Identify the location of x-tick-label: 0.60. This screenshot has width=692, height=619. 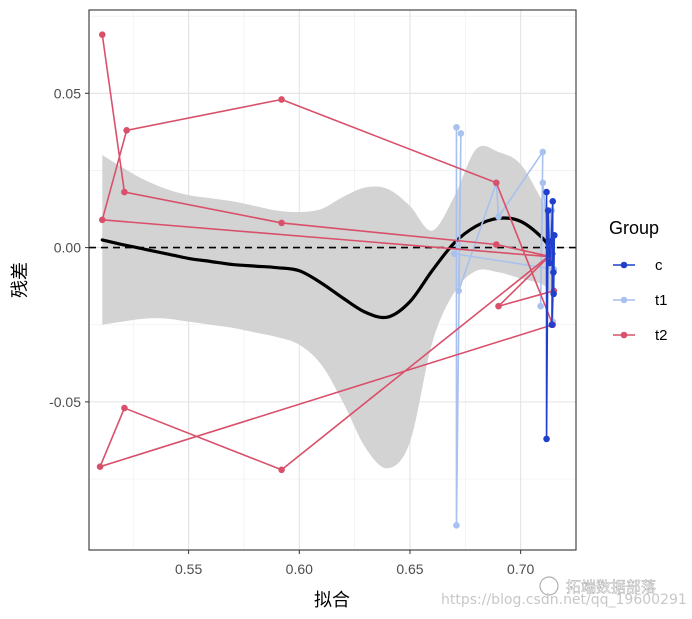
(299, 569).